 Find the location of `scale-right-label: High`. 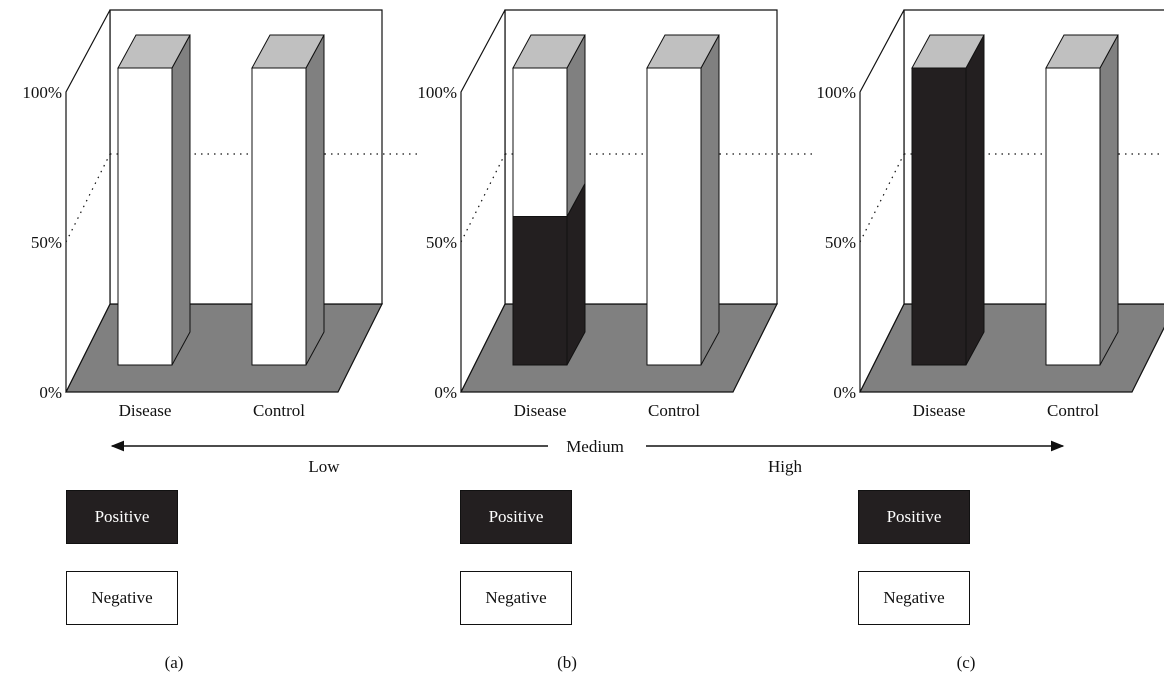

scale-right-label: High is located at coordinates (785, 466).